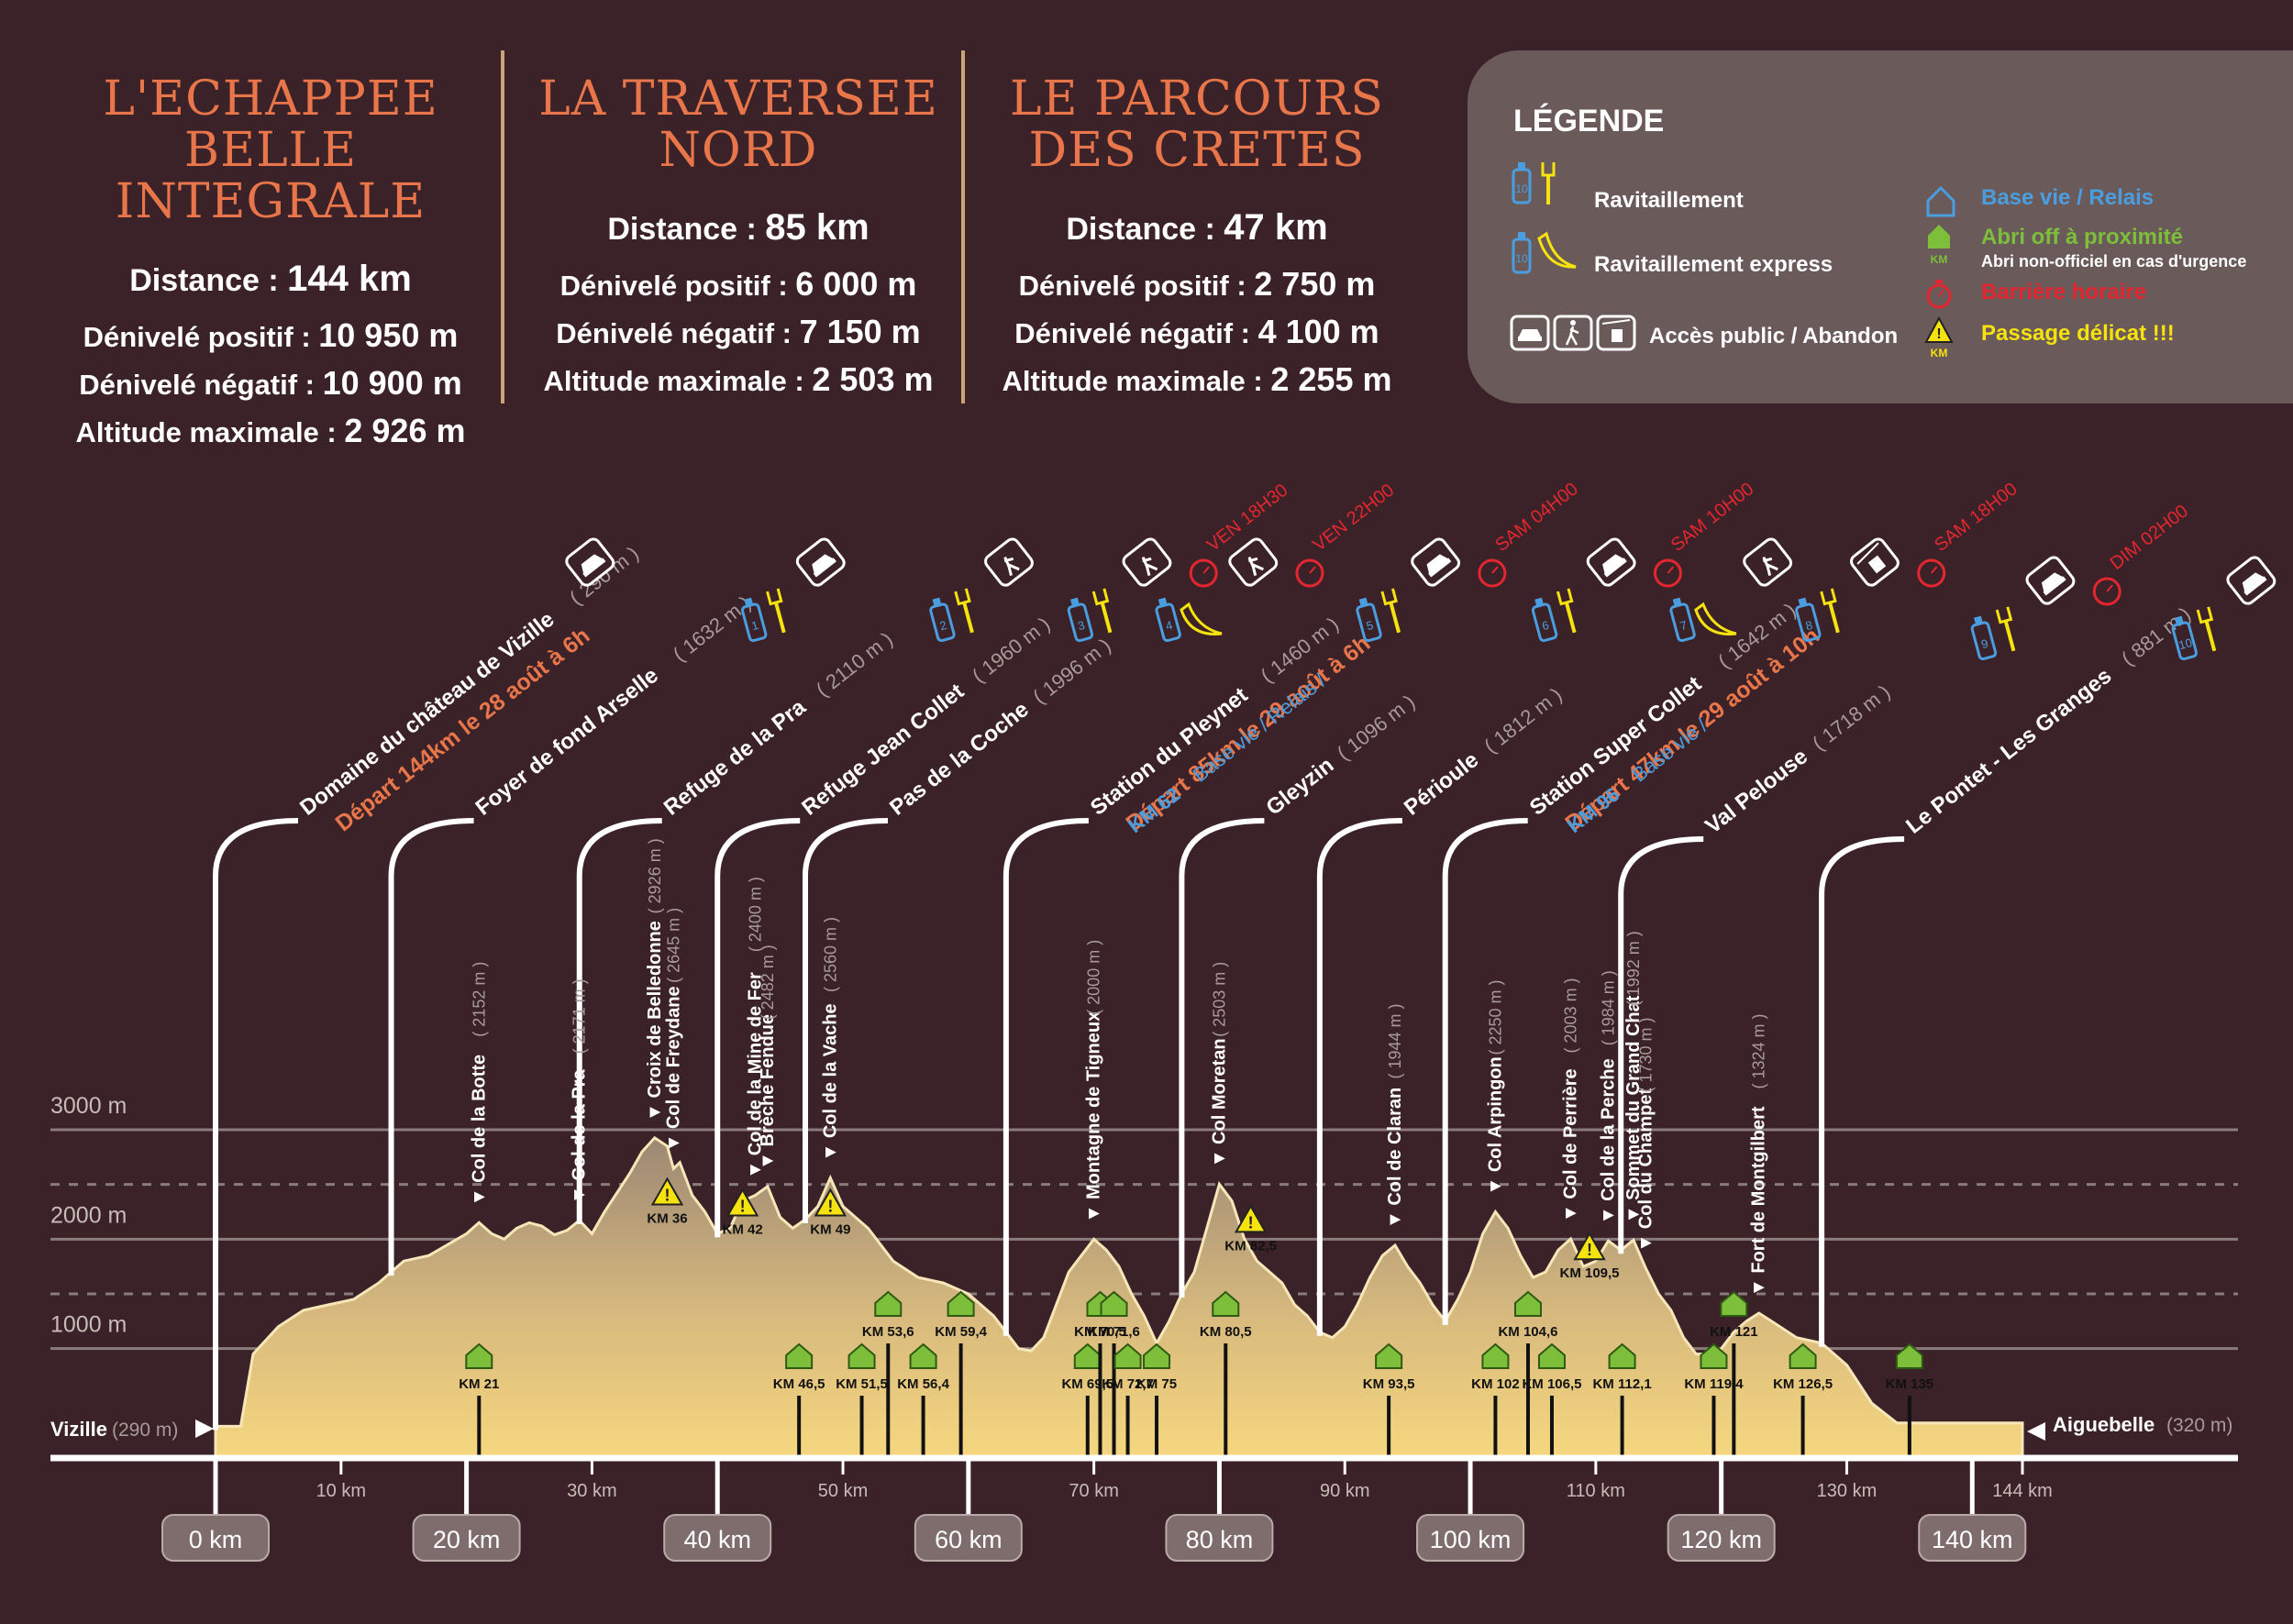 Image resolution: width=2293 pixels, height=1624 pixels. Describe the element at coordinates (1156, 1384) in the screenshot. I see `abri-km-label: KM 75` at that location.